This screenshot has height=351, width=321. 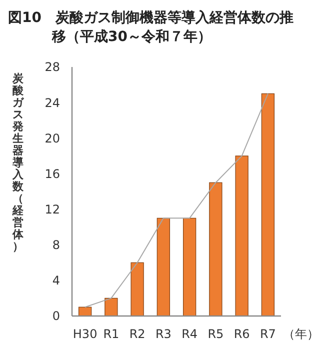 What do you see at coordinates (190, 334) in the screenshot?
I see `x-tick-label: R4` at bounding box center [190, 334].